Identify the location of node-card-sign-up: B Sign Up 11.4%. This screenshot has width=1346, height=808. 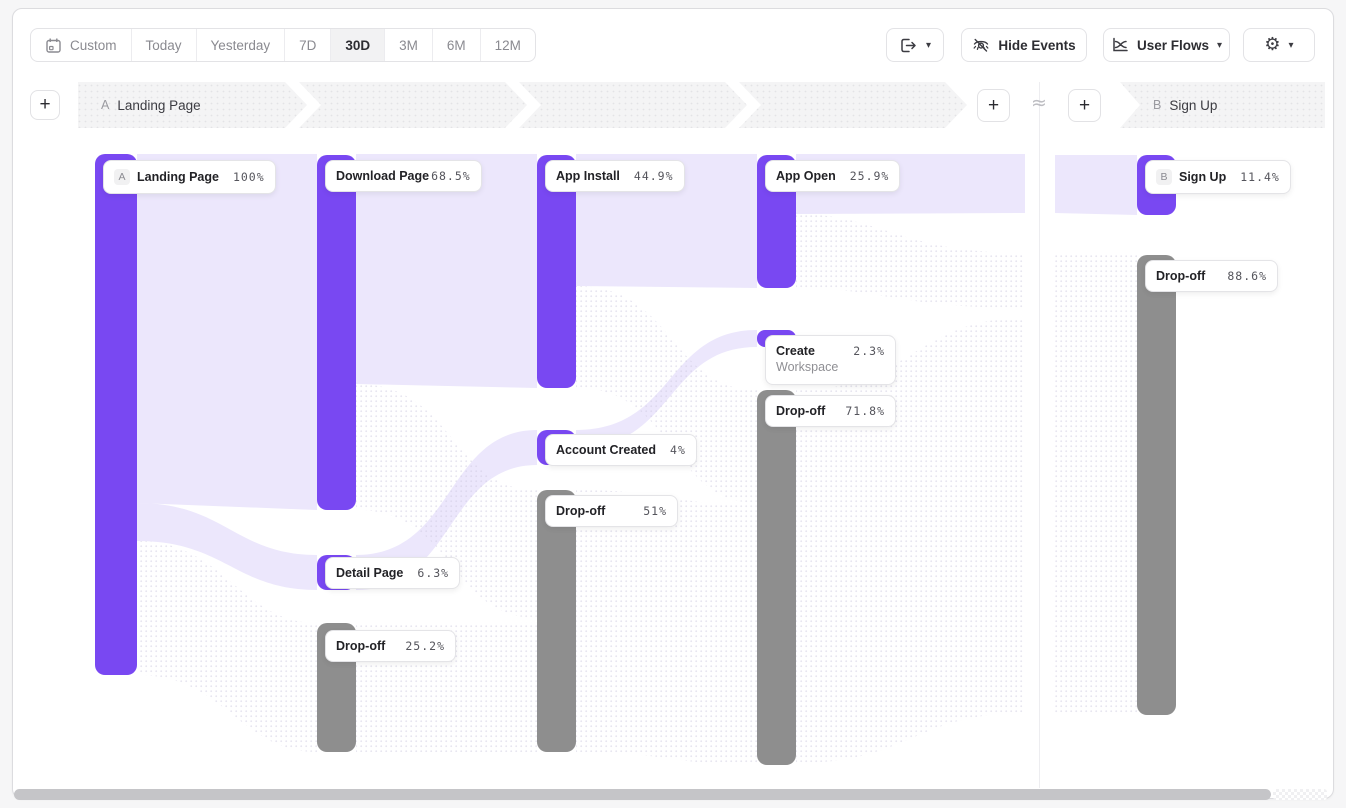
(1218, 177).